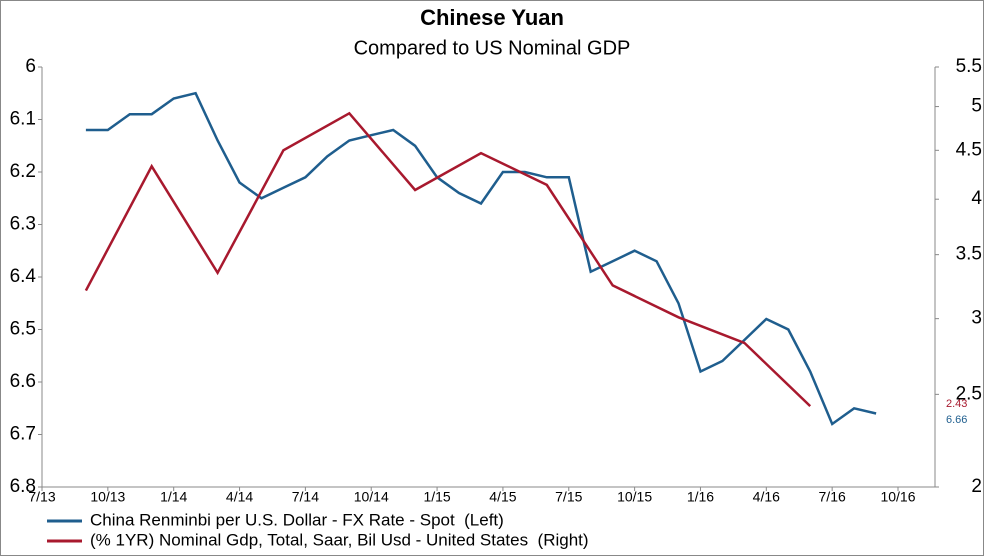  Describe the element at coordinates (239, 497) in the screenshot. I see `x-tick-label: 4/14` at that location.